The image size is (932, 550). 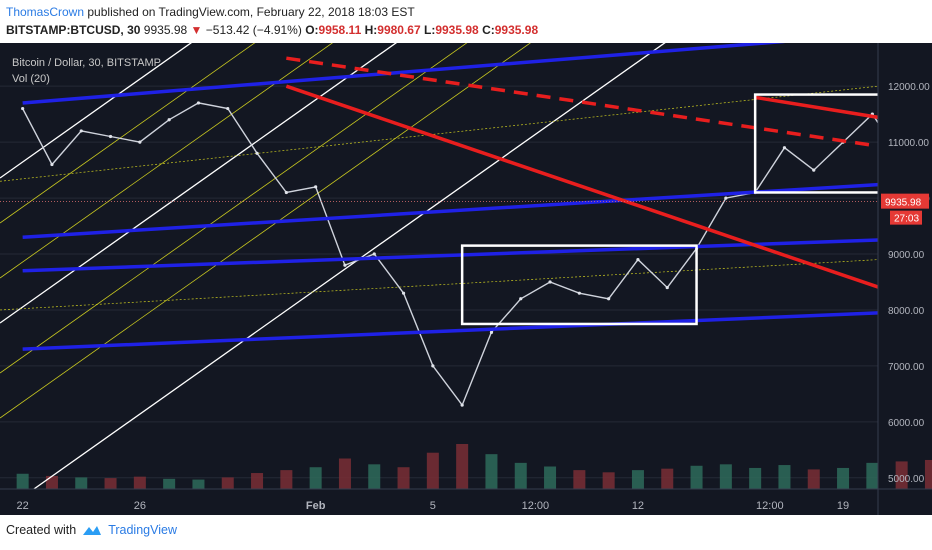 I want to click on tradingview-logo-icon, so click(x=92, y=530).